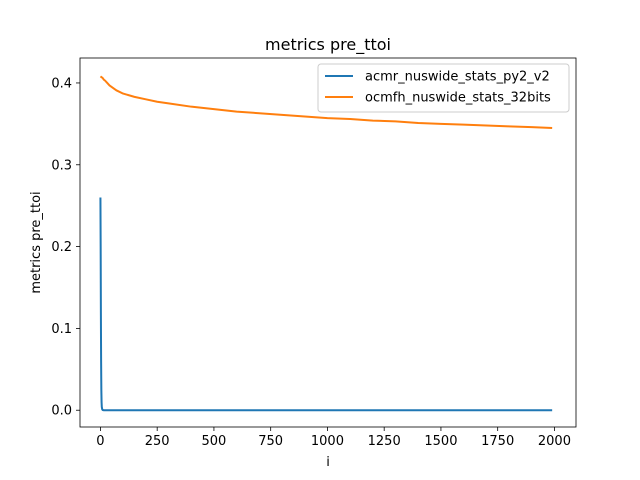  I want to click on y-axis-label: metrics pre_ttoi, so click(36, 242).